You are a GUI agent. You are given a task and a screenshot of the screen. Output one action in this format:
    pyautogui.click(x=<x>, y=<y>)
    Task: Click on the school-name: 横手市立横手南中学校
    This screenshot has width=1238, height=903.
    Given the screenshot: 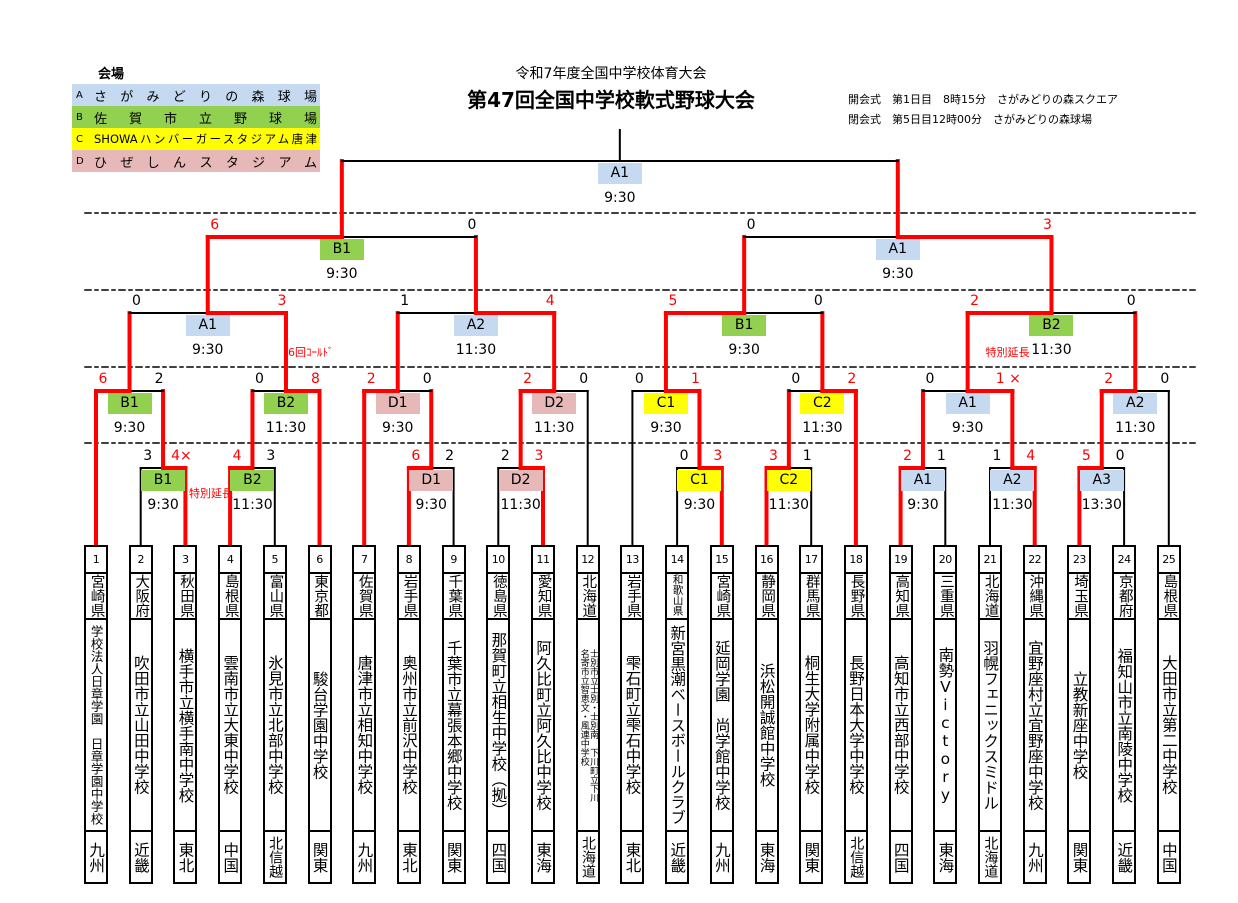 What is the action you would take?
    pyautogui.click(x=185, y=725)
    